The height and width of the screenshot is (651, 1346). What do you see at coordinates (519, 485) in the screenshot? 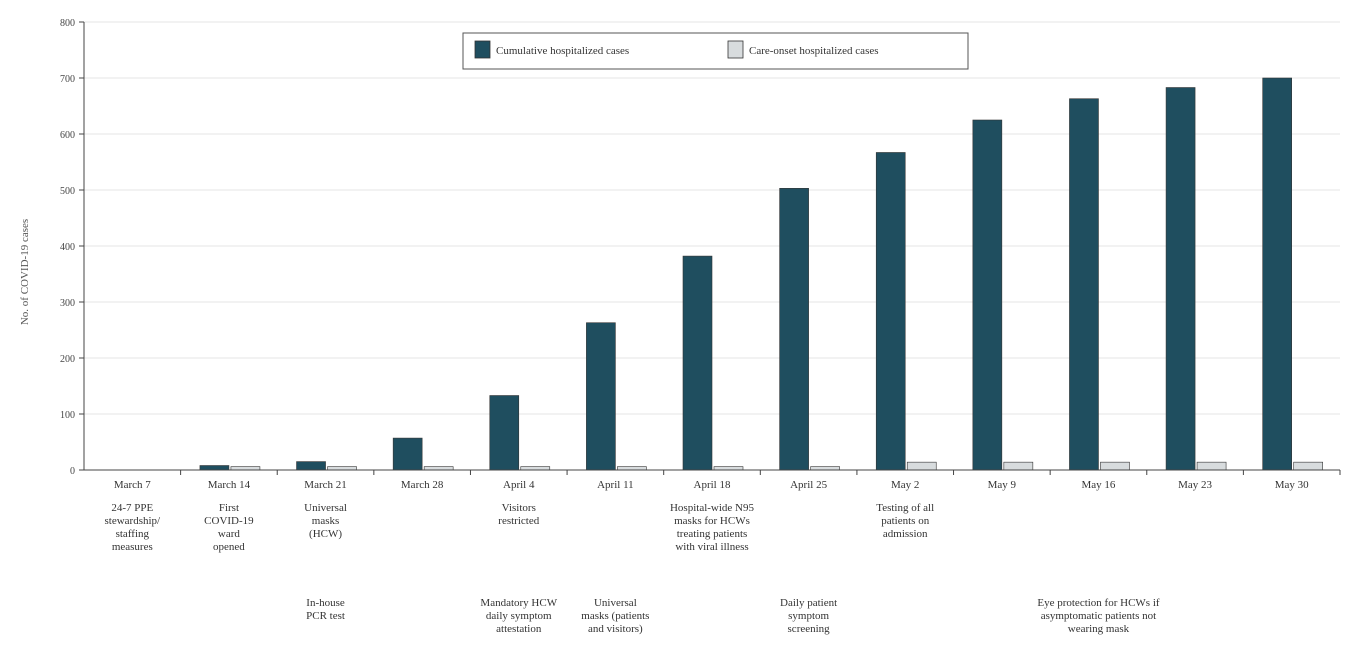
I see `x-tick-label: April 4` at bounding box center [519, 485].